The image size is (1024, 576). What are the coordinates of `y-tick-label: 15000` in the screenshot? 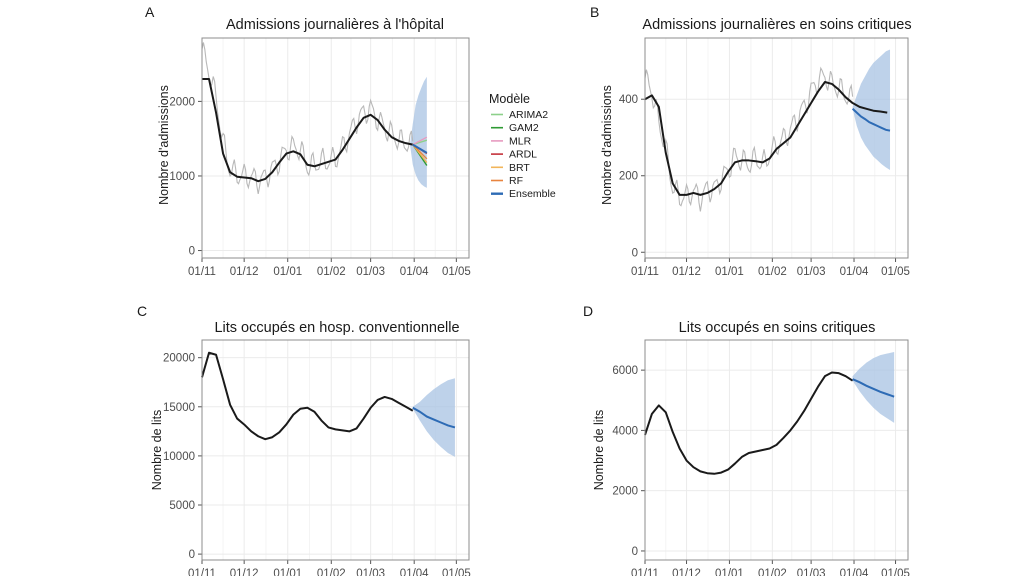 It's located at (179, 408).